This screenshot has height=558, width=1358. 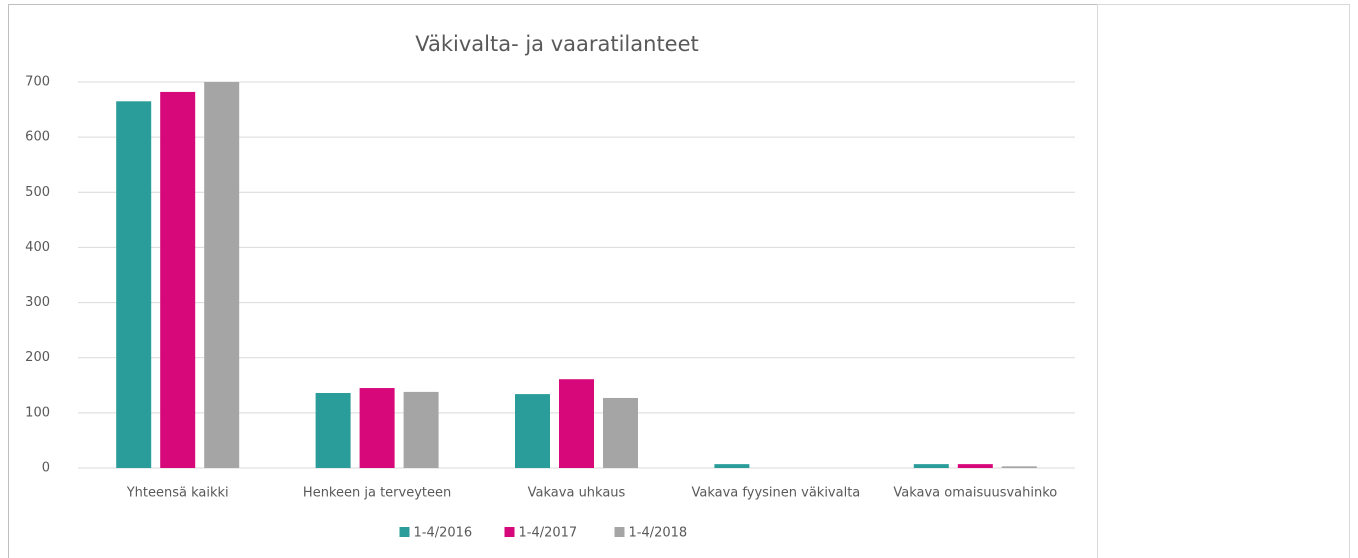 What do you see at coordinates (37, 357) in the screenshot?
I see `y-tick-label: 200` at bounding box center [37, 357].